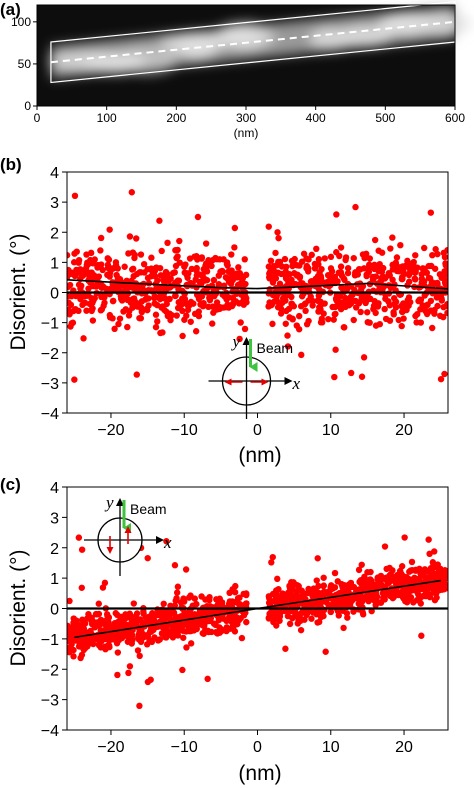 This screenshot has height=788, width=474. Describe the element at coordinates (50, 701) in the screenshot. I see `y-tick-label: −3` at that location.